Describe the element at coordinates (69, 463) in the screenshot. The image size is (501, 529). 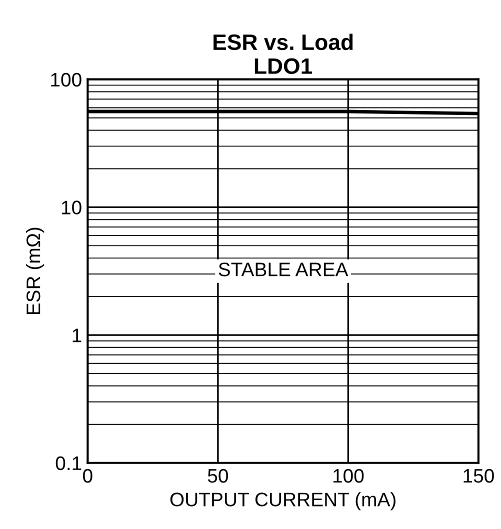
I see `y-tick-label: 0.1` at that location.